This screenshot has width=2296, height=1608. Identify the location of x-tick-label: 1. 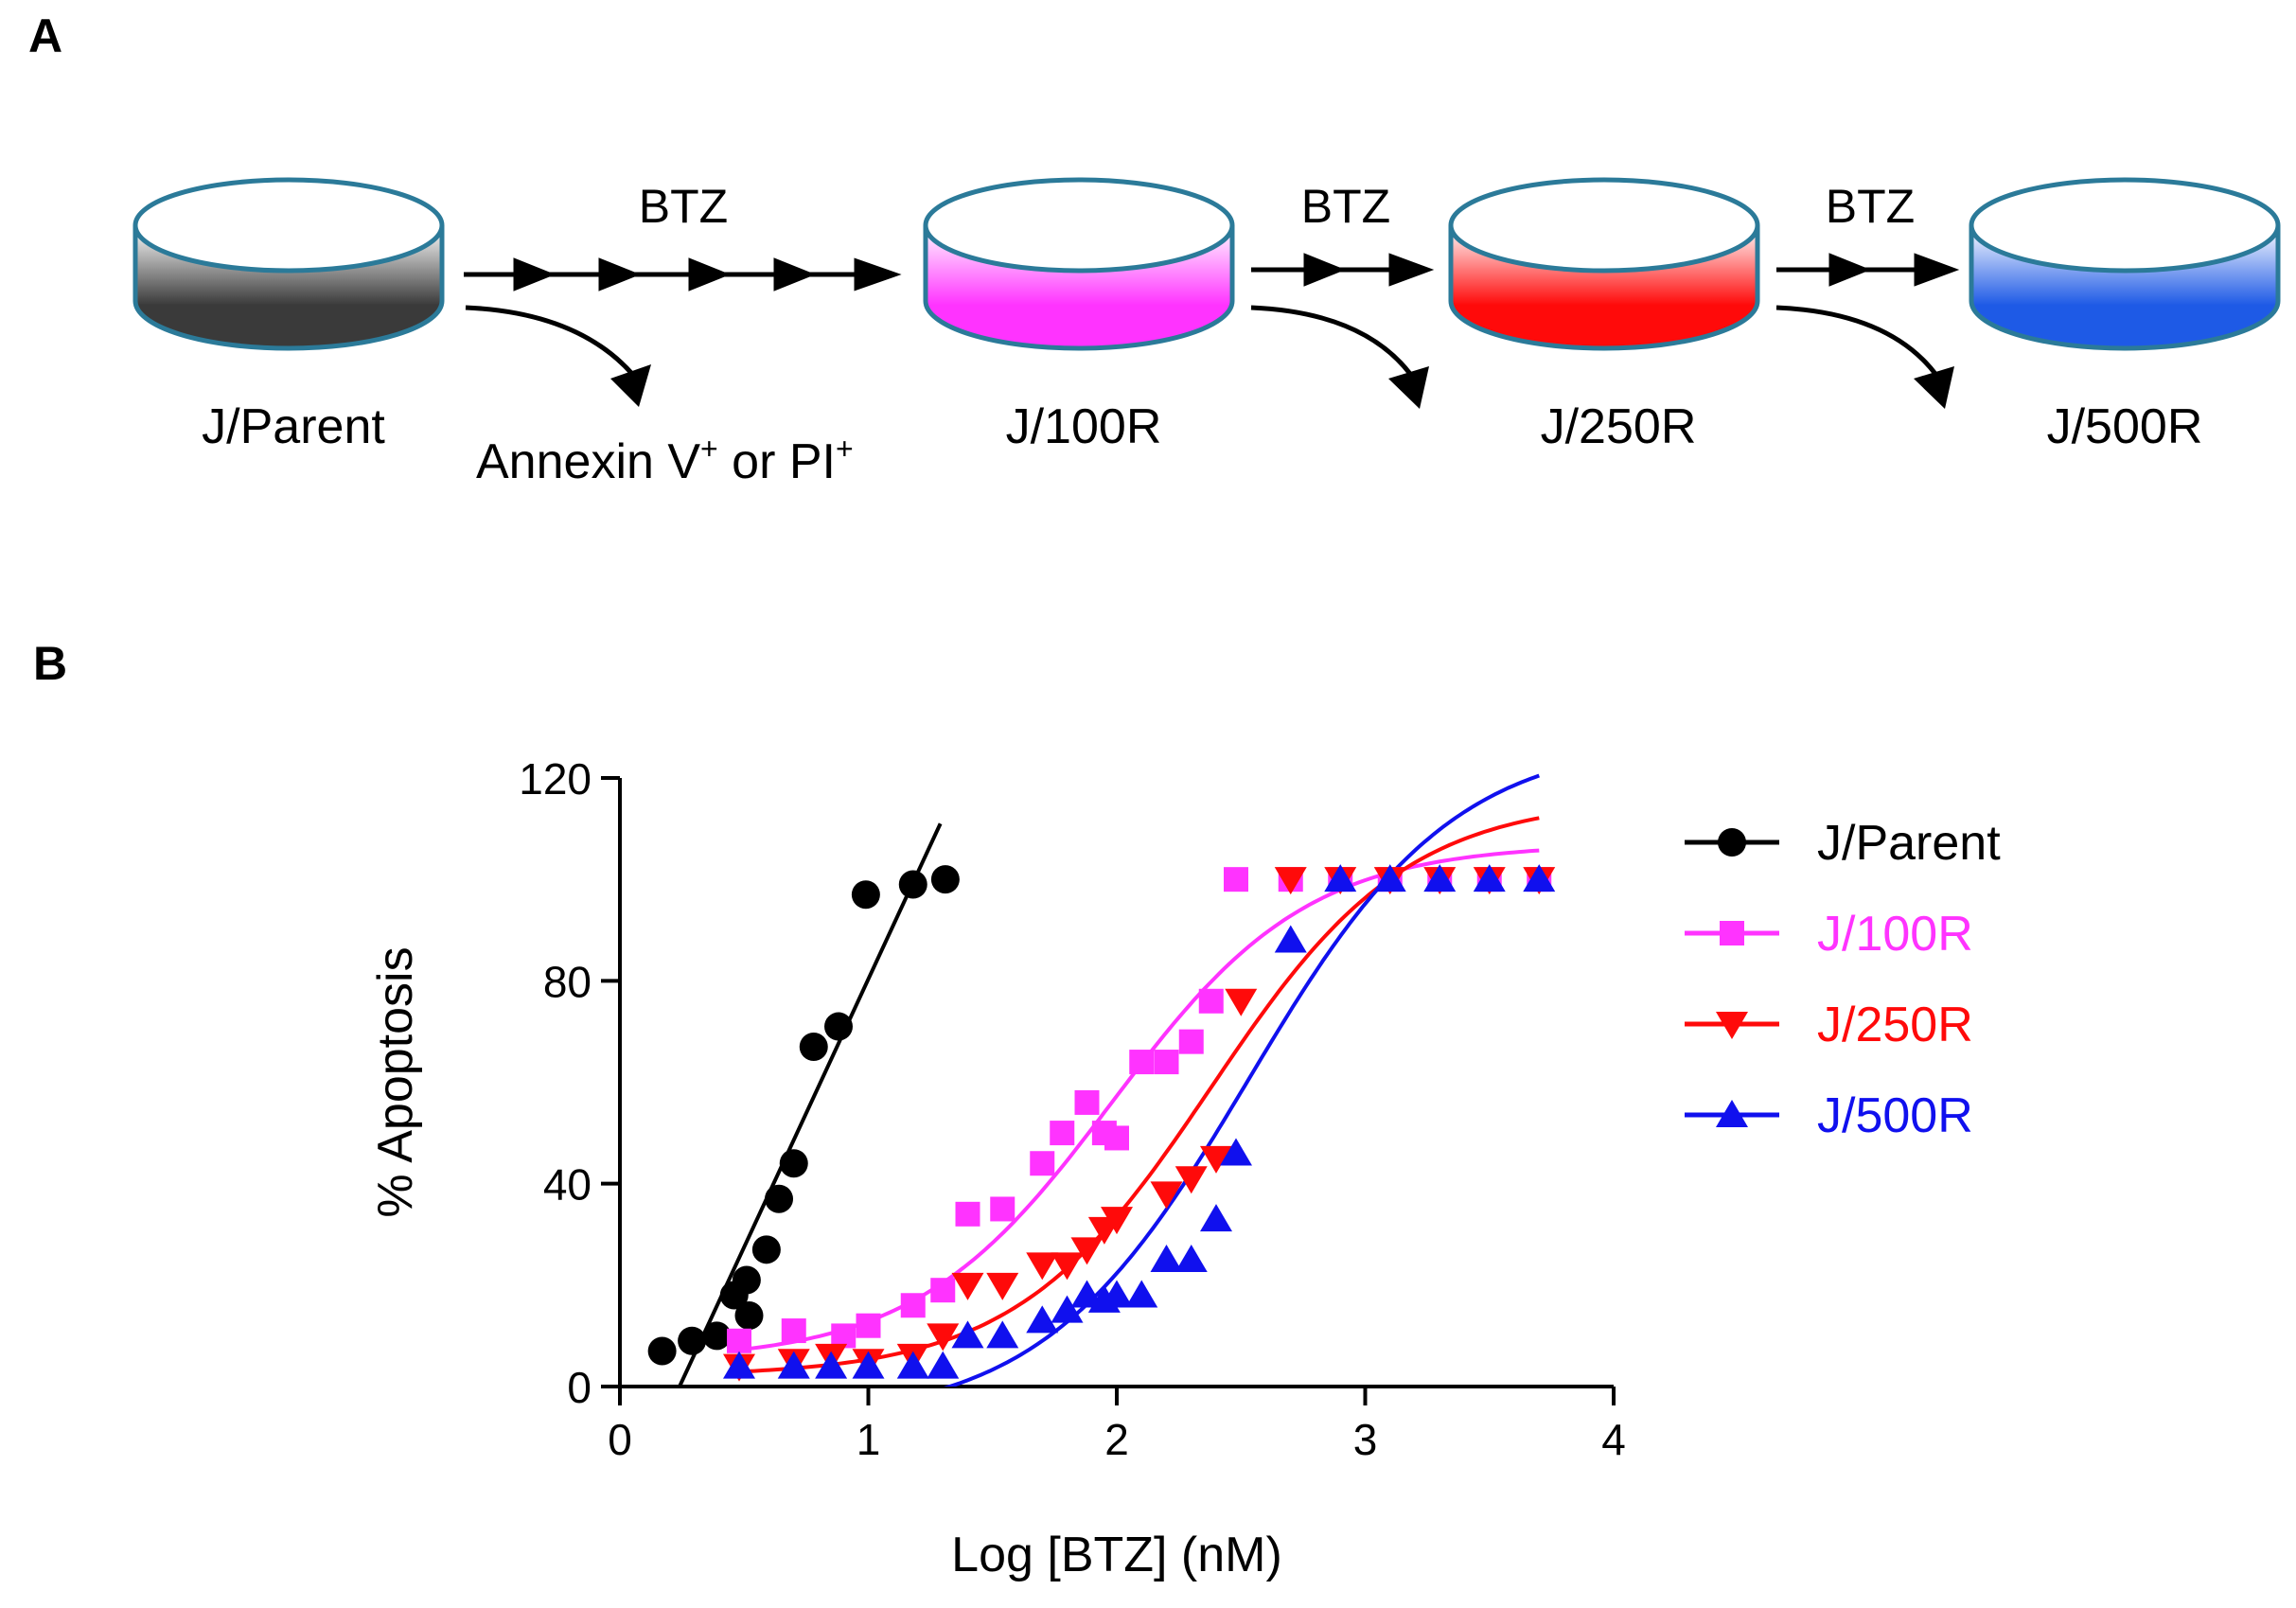
(869, 1439).